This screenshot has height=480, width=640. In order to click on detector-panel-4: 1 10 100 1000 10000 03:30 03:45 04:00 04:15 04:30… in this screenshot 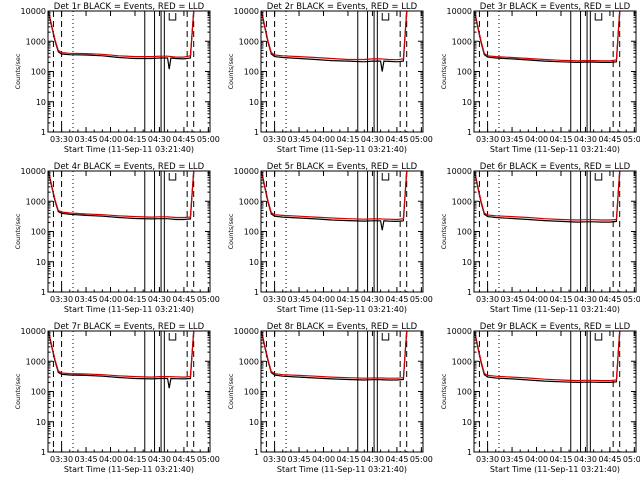, I will do `click(117, 238)`.